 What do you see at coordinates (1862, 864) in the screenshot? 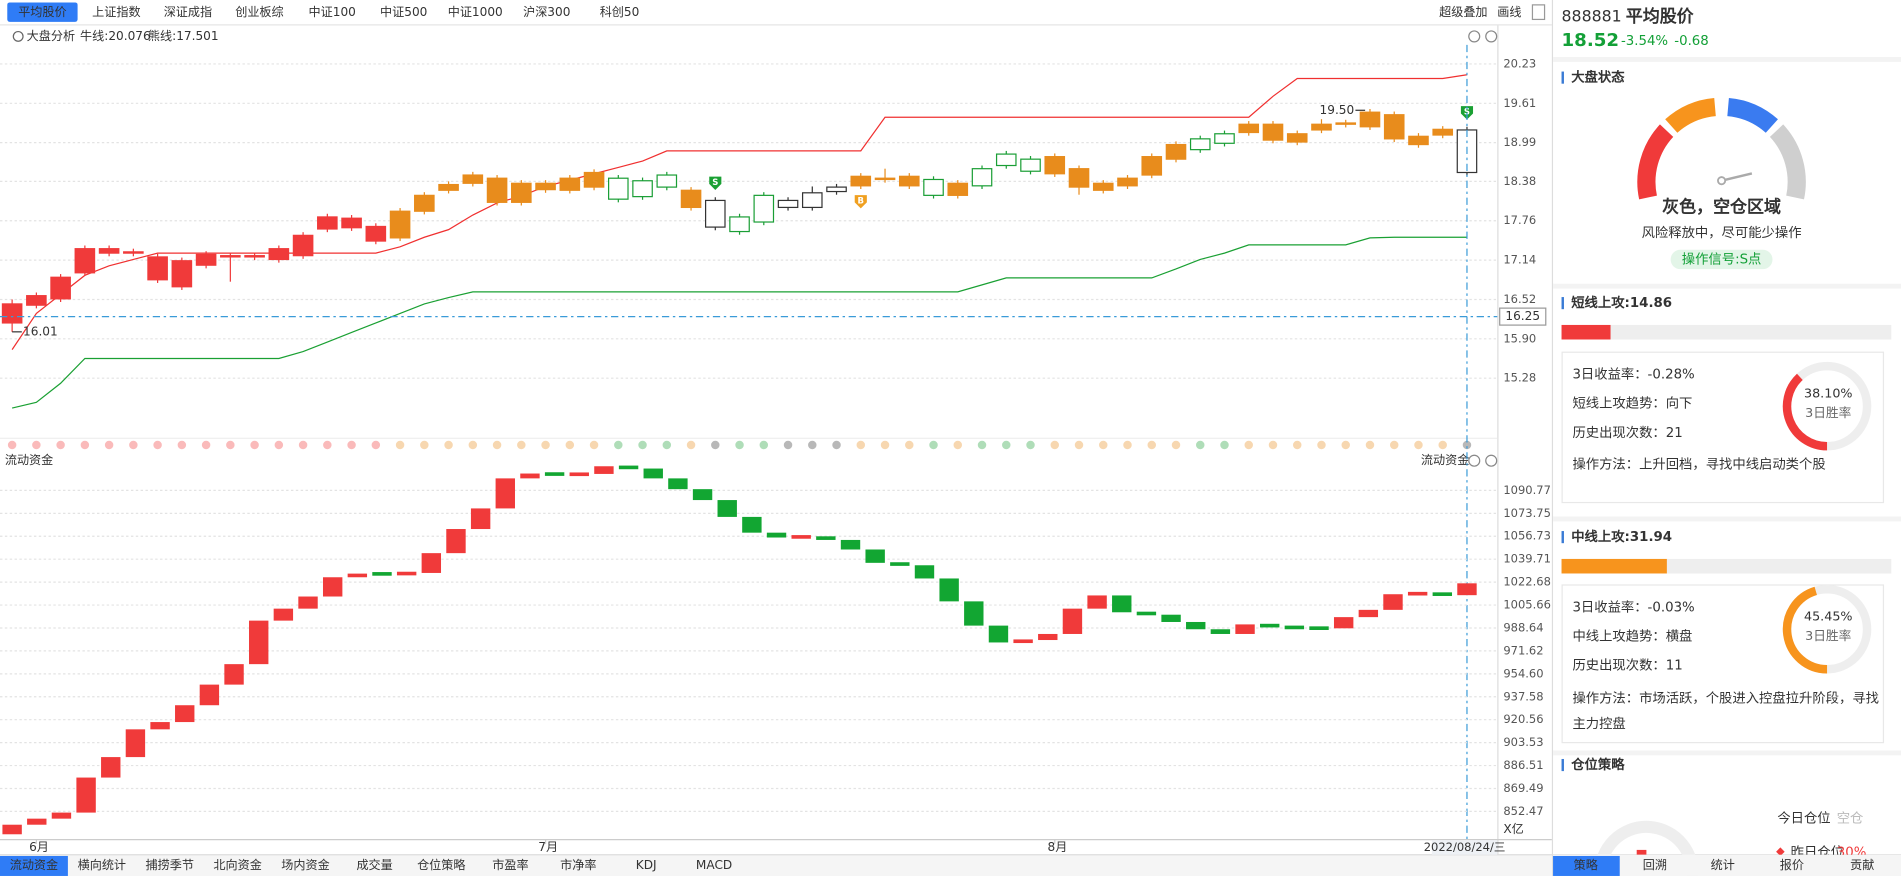
I see `right-tab: 贡献` at bounding box center [1862, 864].